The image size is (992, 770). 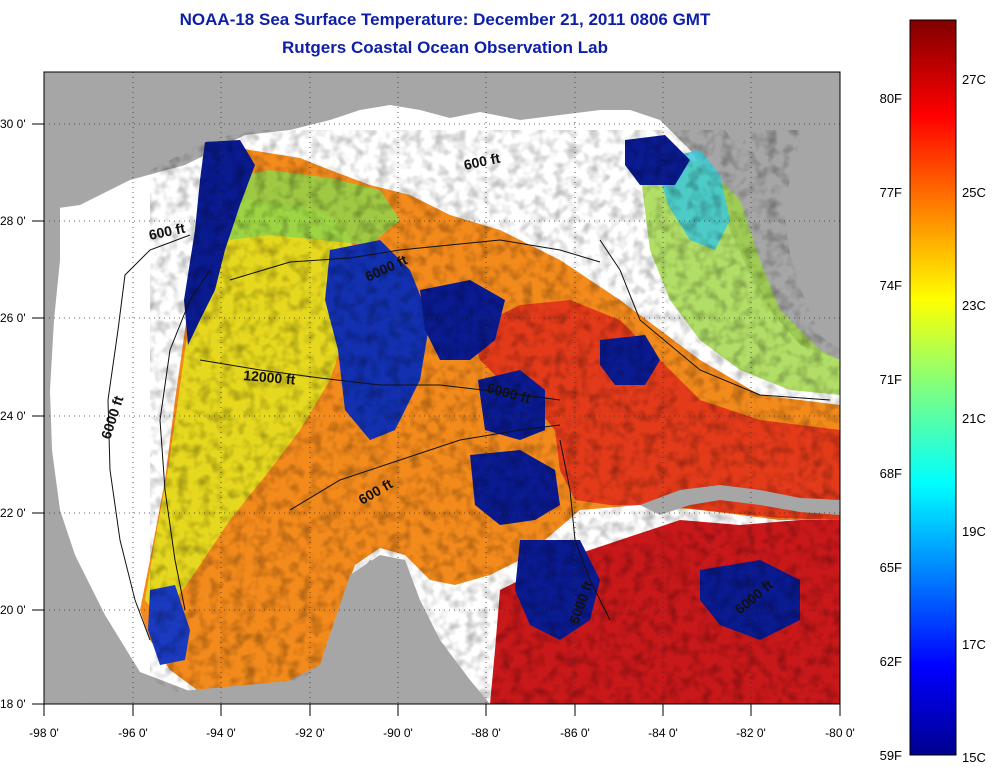 What do you see at coordinates (13, 704) in the screenshot?
I see `y-tick-label: 18 0'` at bounding box center [13, 704].